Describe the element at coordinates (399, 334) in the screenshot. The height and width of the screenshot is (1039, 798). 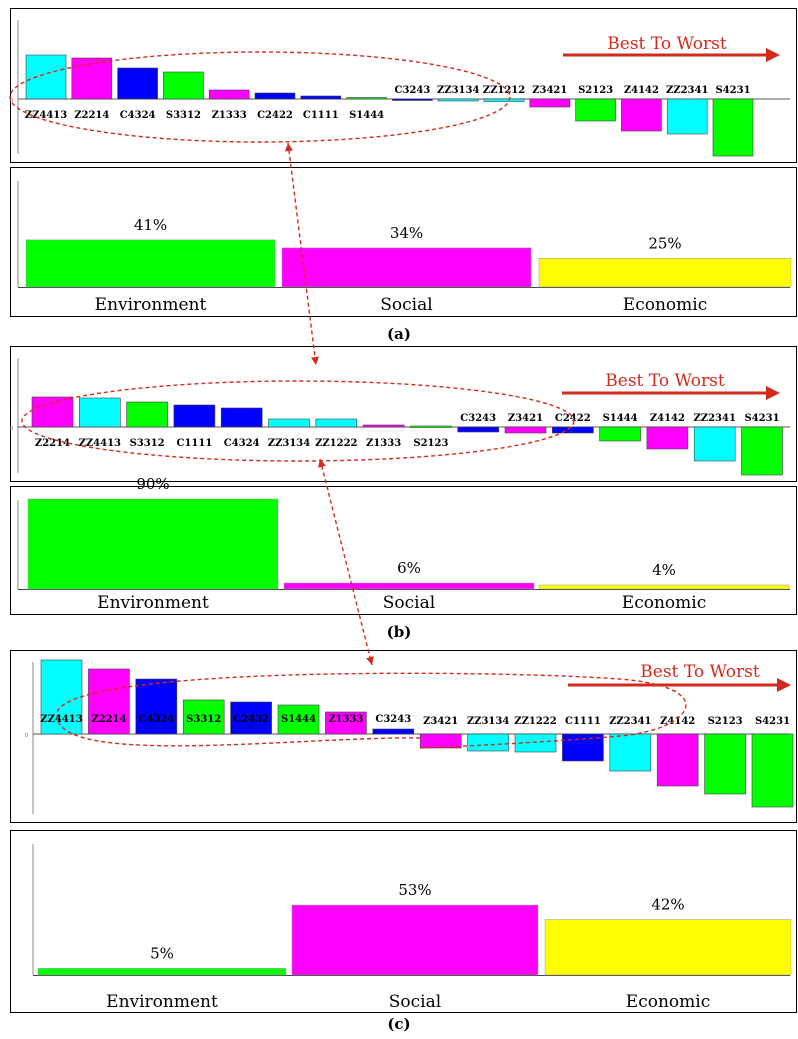
I see `caption-a: (a)` at that location.